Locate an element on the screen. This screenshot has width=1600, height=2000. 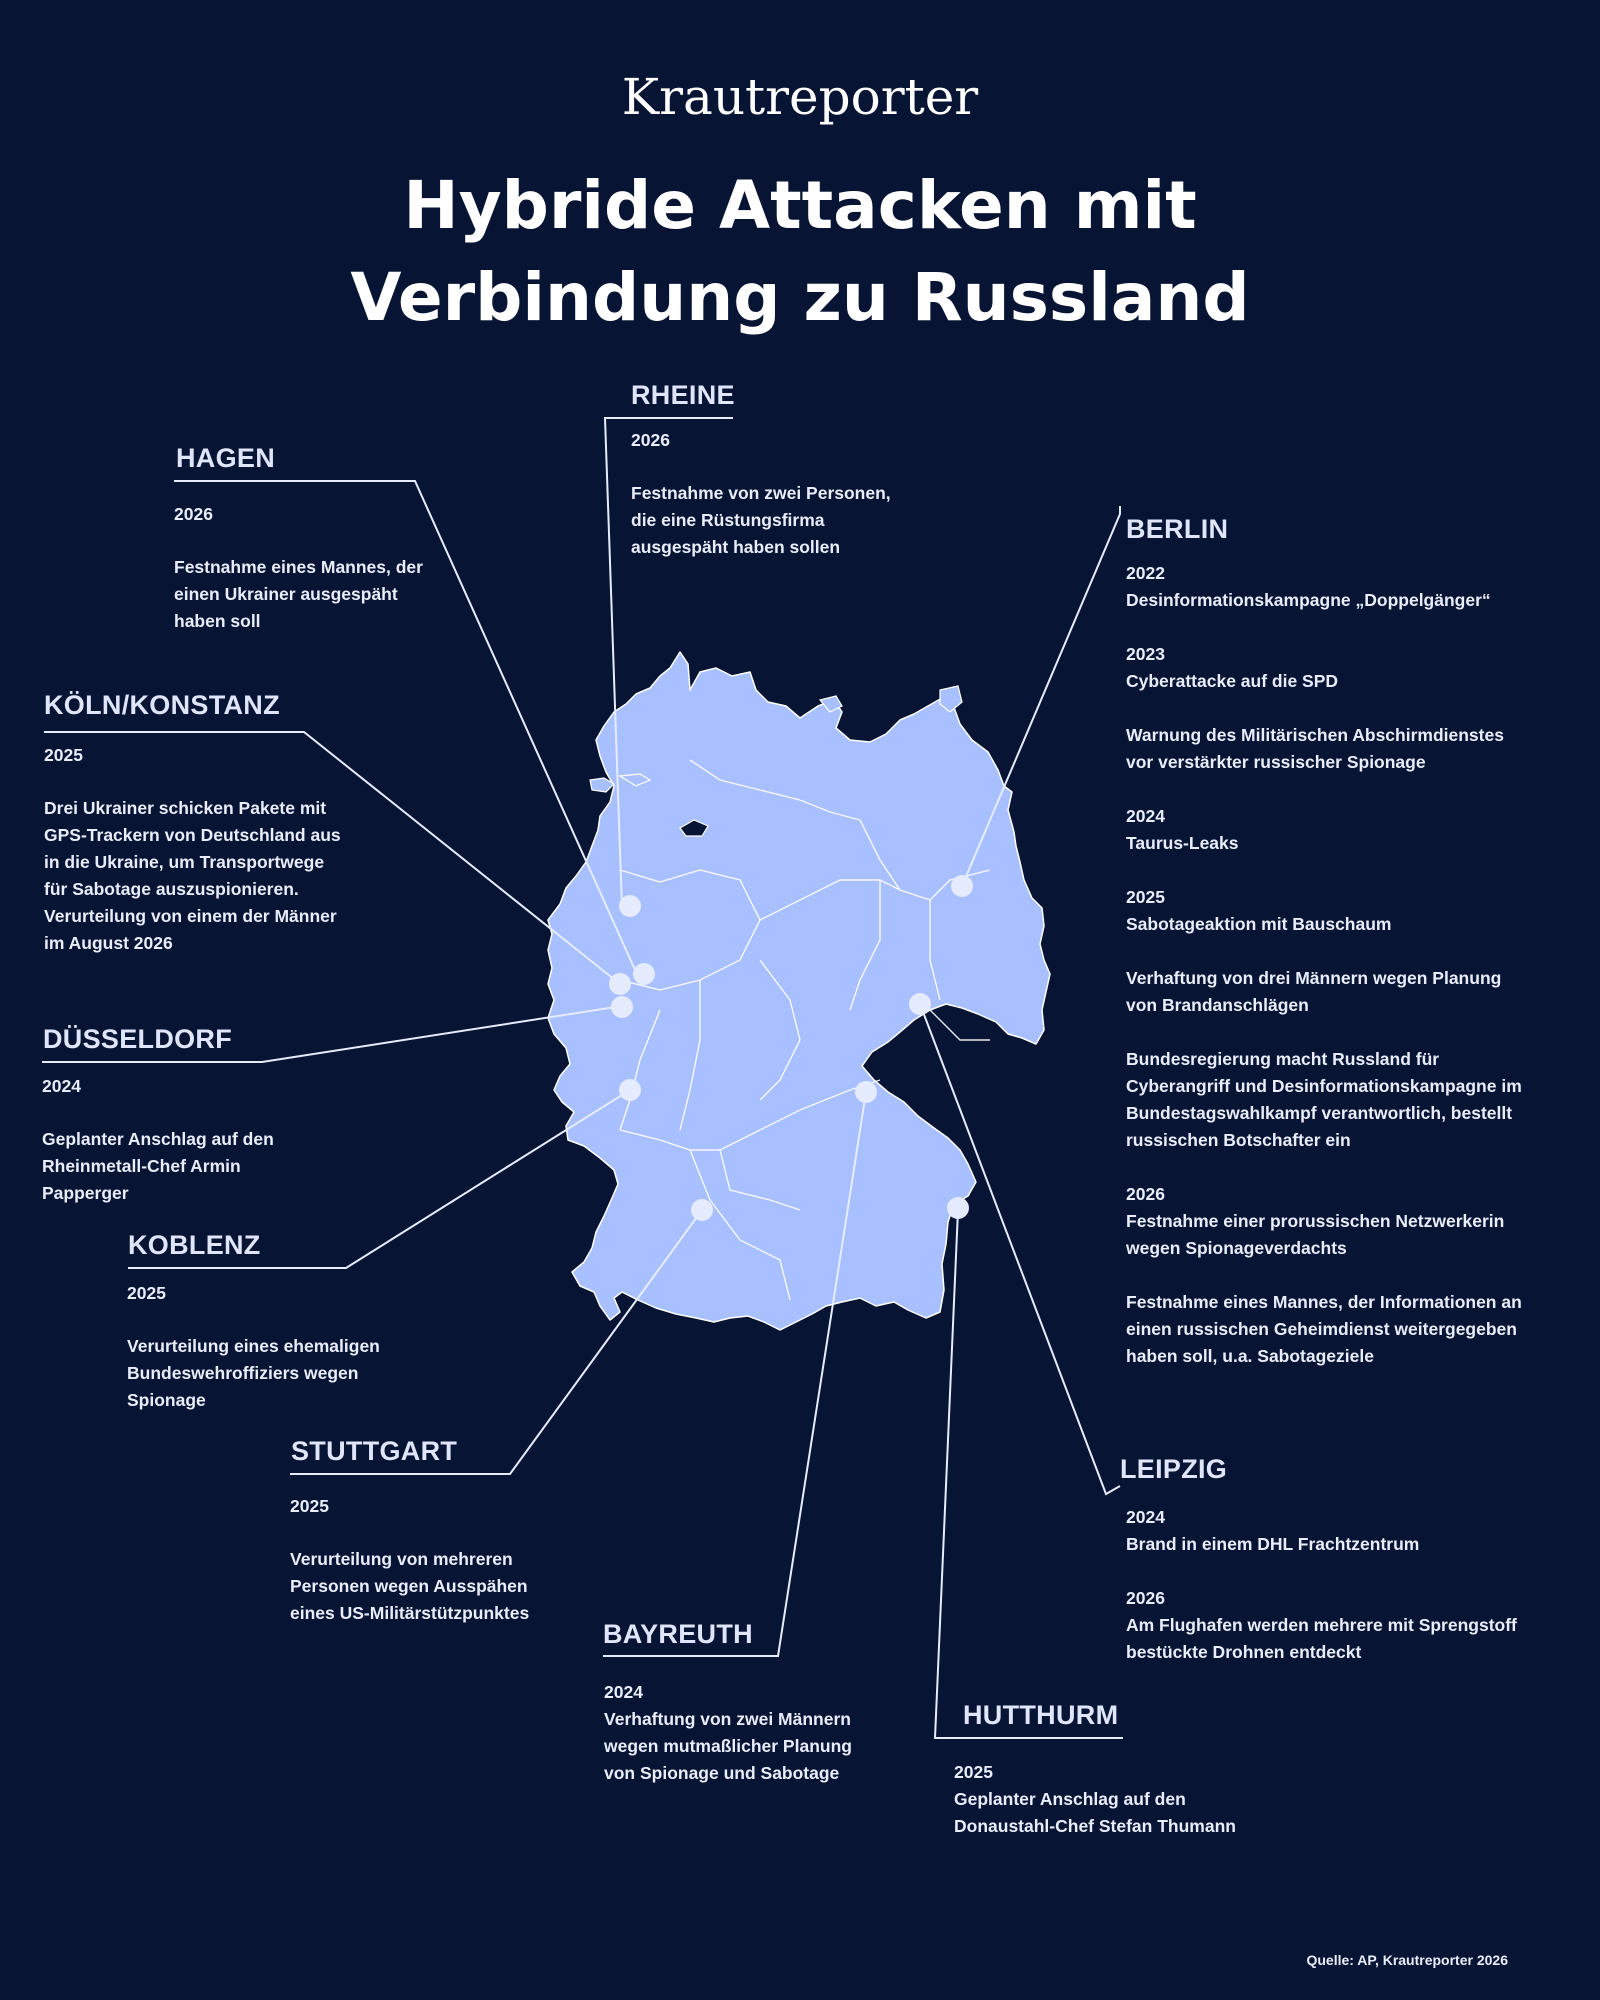
germany-outline is located at coordinates (799, 991).